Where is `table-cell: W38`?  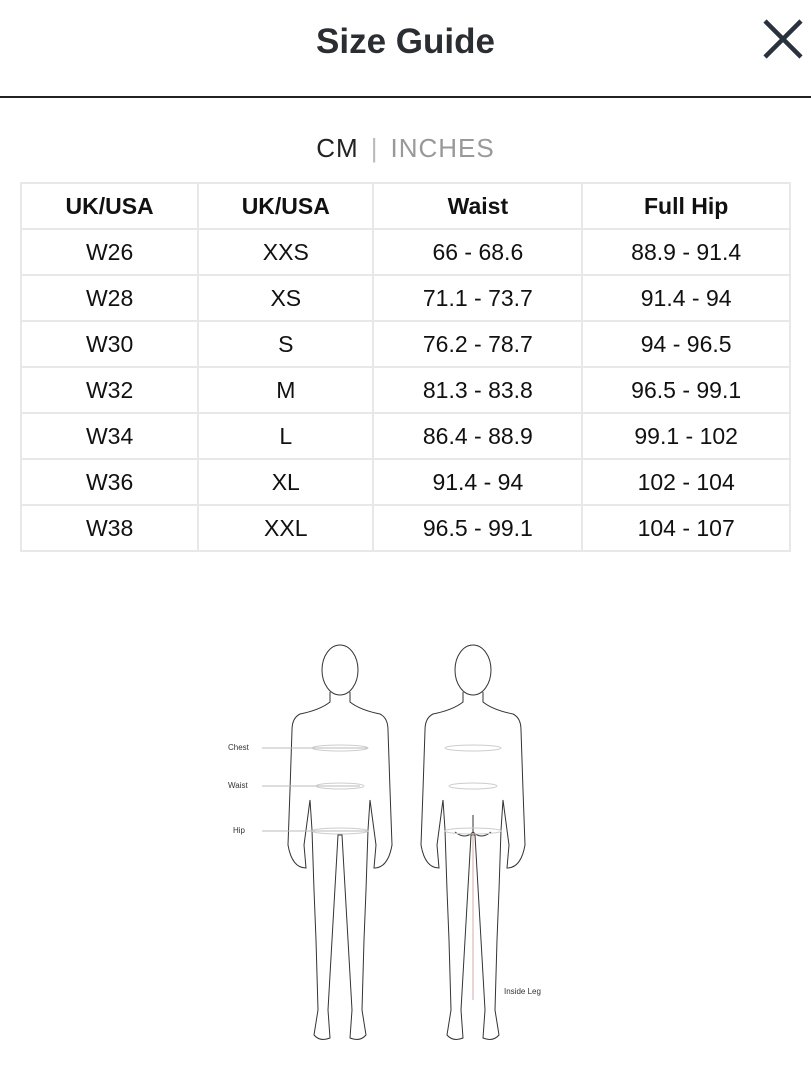
table-cell: W38 is located at coordinates (109, 528).